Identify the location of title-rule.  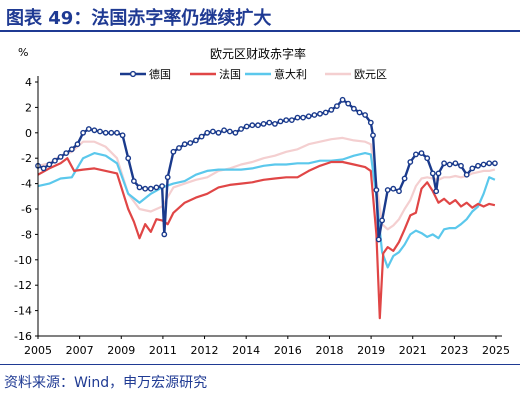
(260, 31).